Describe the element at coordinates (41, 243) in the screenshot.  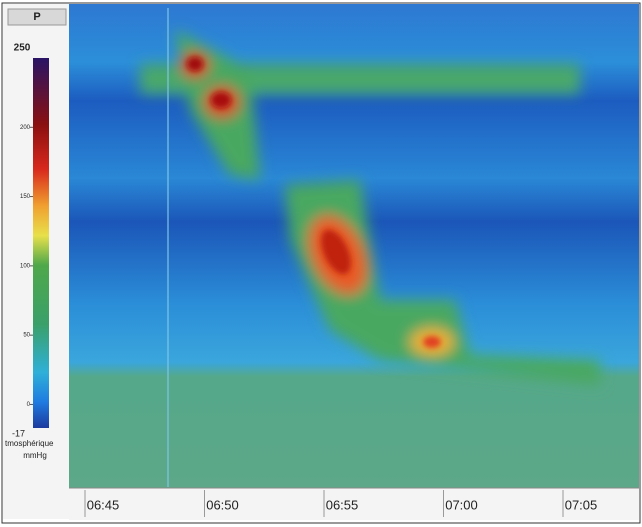
I see `colorbar` at that location.